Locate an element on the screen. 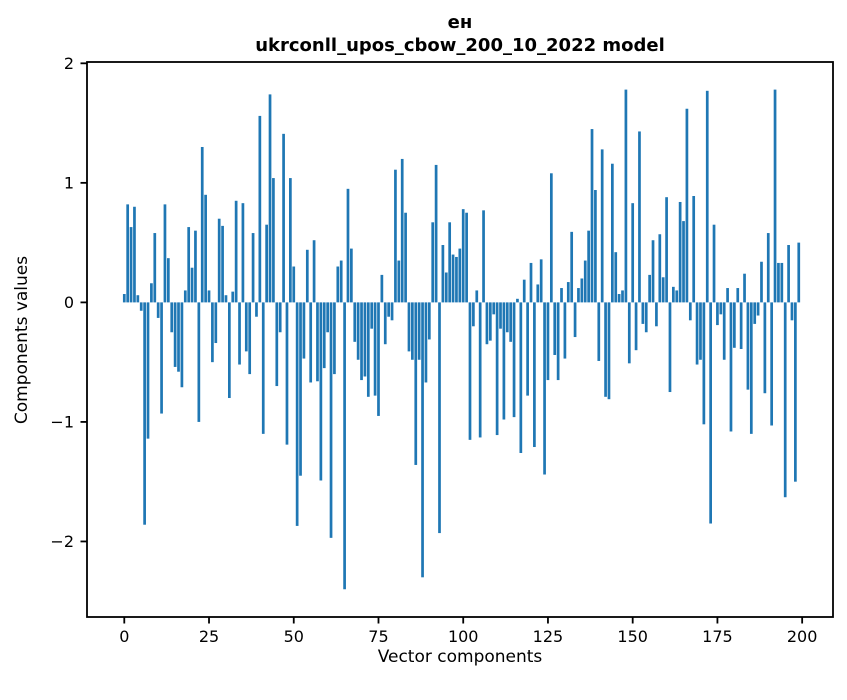  x-tick-label: 175 is located at coordinates (717, 636).